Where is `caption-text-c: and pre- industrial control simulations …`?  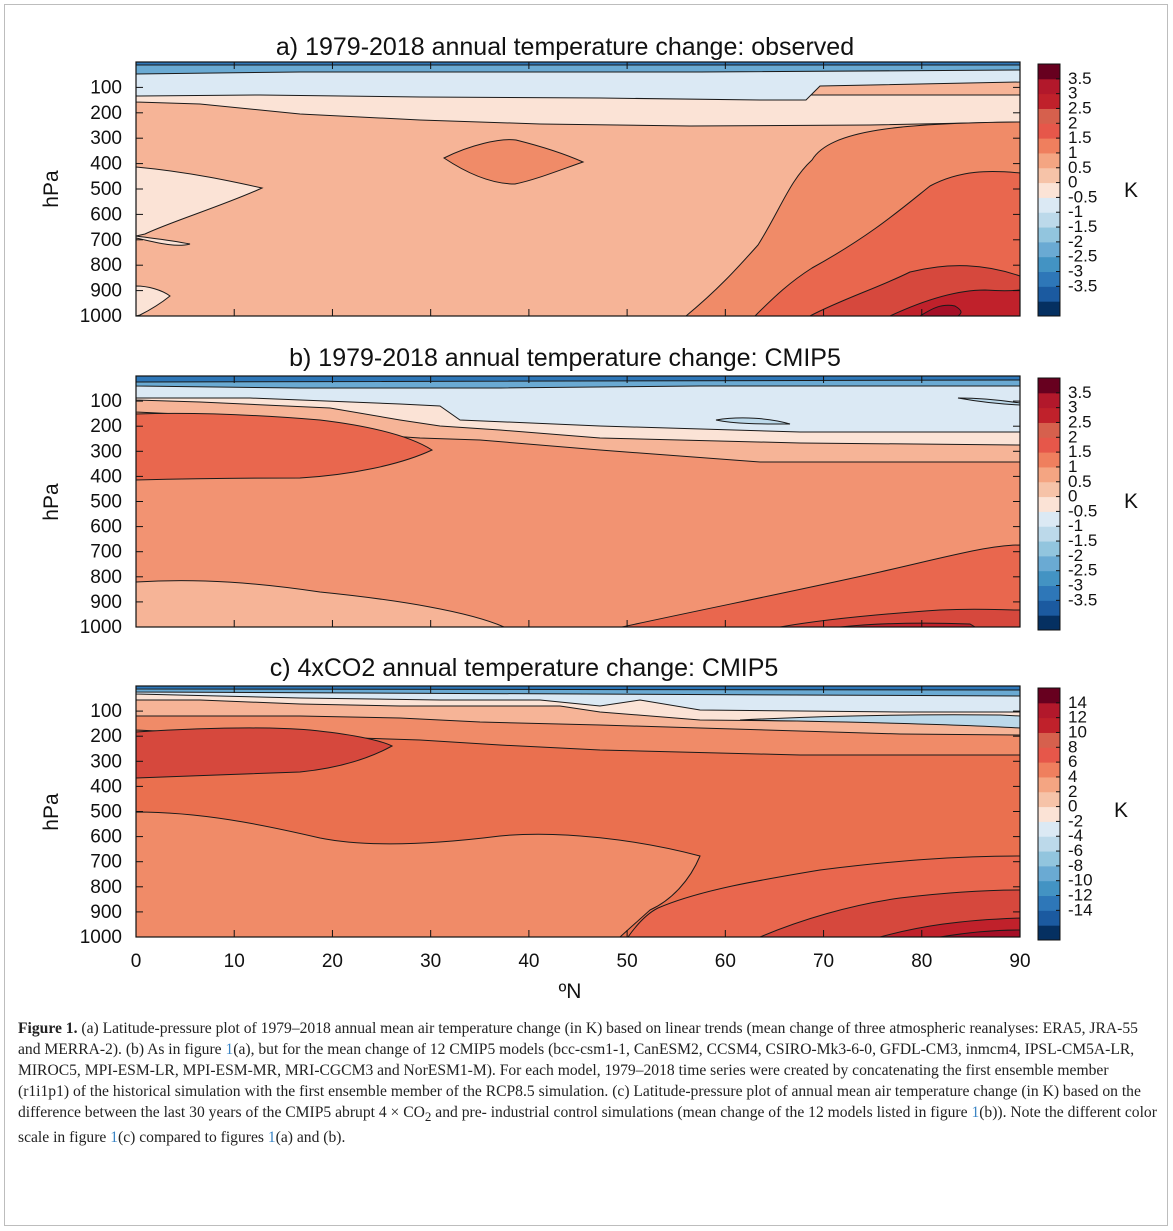
caption-text-c: and pre- industrial control simulations … is located at coordinates (701, 1112).